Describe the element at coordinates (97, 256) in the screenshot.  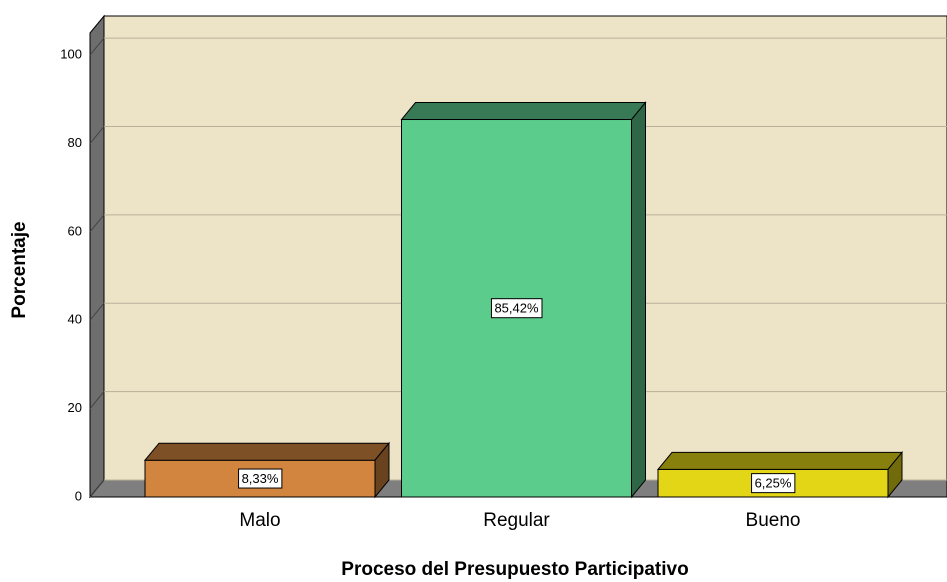
I see `left-wall` at that location.